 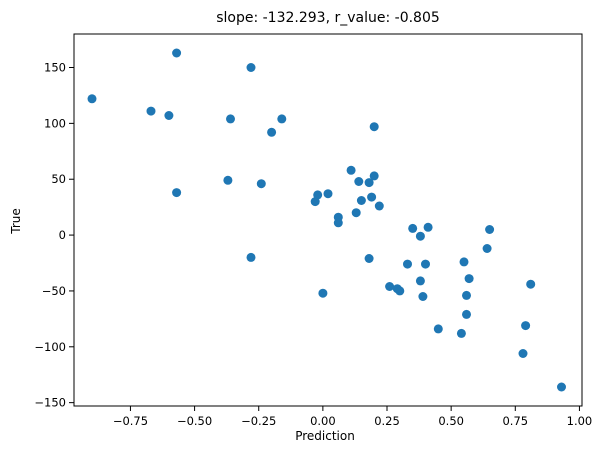 What do you see at coordinates (50, 347) in the screenshot?
I see `y-tick-label: −100` at bounding box center [50, 347].